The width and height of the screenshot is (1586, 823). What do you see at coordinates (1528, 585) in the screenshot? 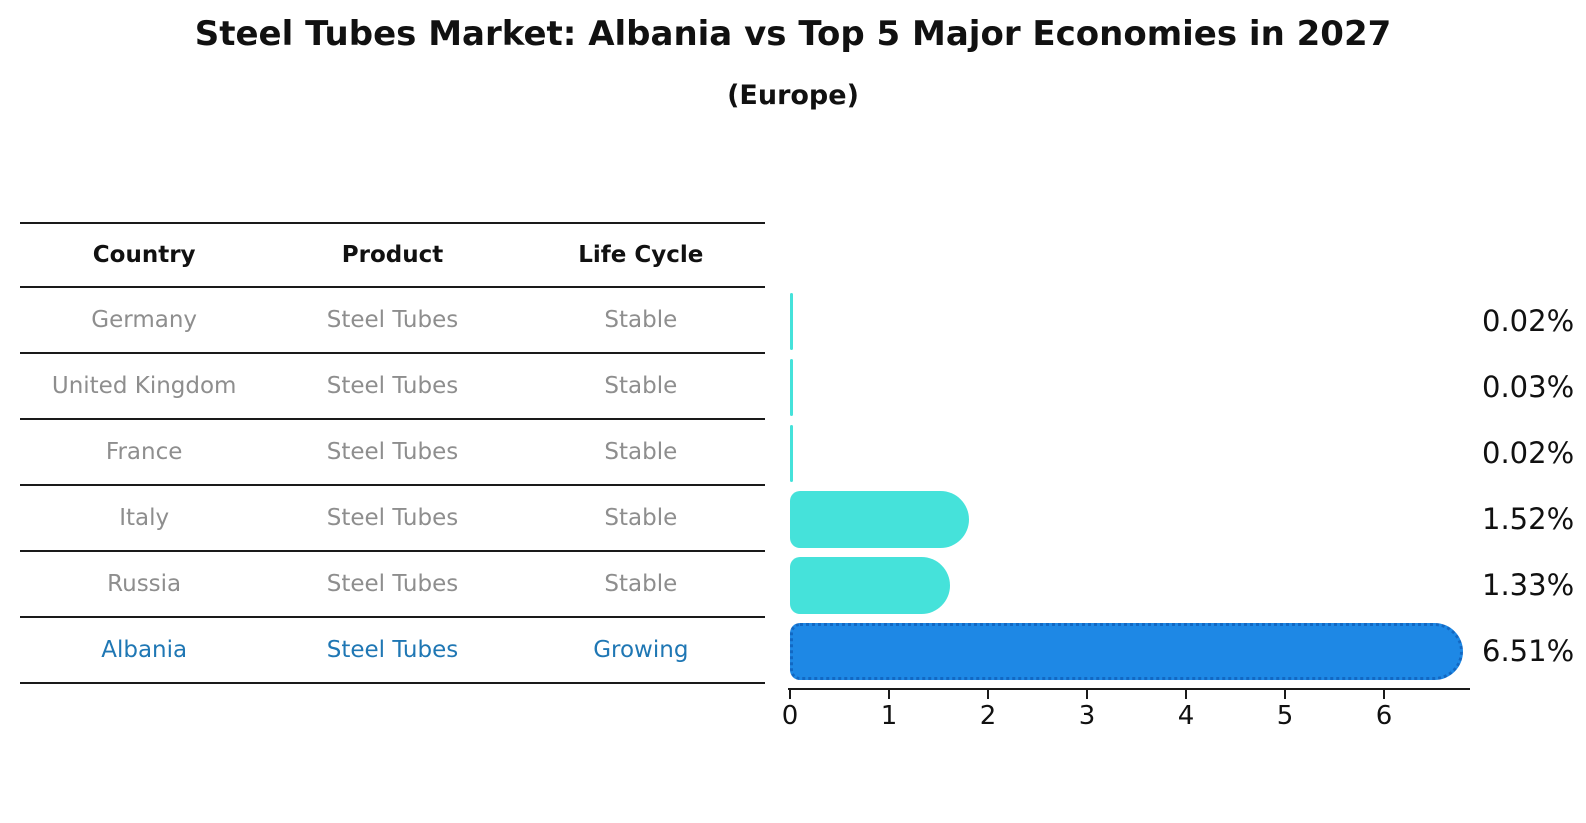
I see `value-label: 1.33%` at bounding box center [1528, 585].